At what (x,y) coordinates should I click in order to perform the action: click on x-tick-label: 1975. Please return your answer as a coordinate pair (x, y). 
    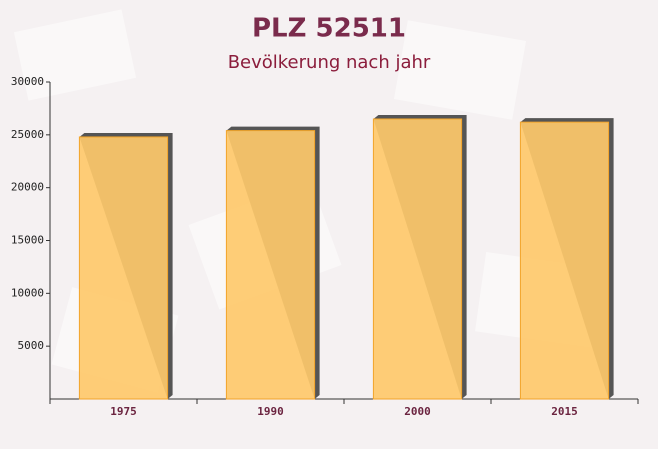
    Looking at the image, I should click on (123, 411).